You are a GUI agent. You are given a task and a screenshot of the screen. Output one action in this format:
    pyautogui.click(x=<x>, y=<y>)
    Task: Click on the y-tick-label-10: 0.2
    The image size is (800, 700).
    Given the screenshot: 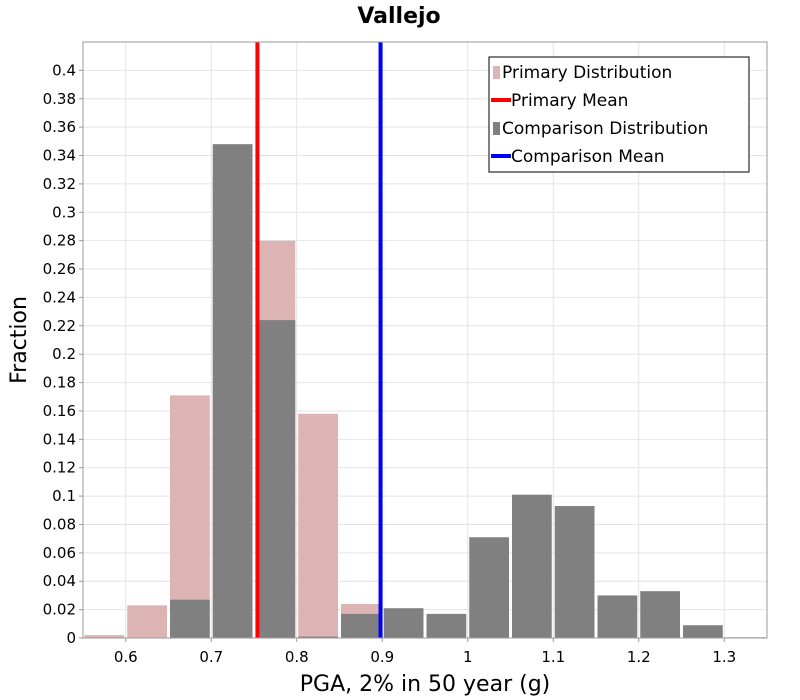 What is the action you would take?
    pyautogui.click(x=64, y=354)
    